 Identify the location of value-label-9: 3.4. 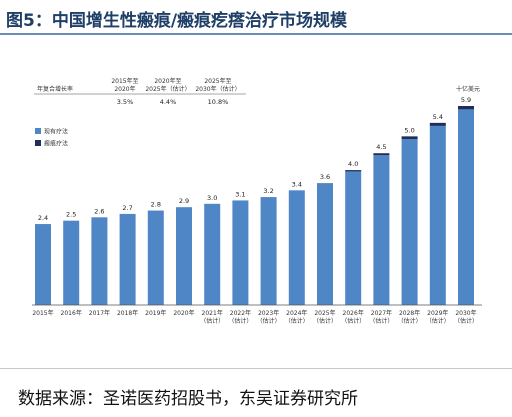
(297, 184).